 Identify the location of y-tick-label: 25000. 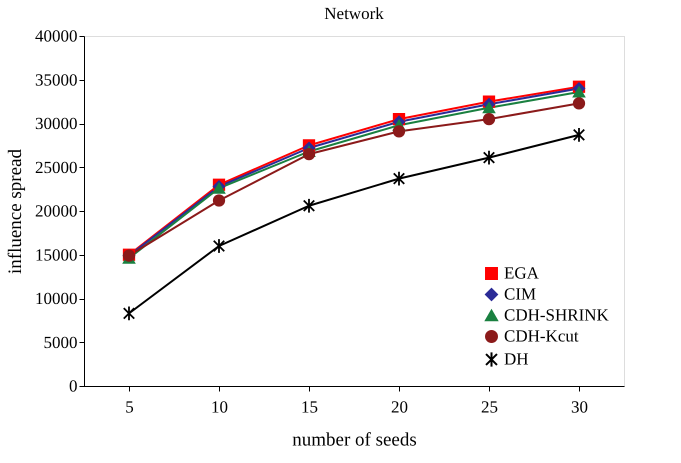
(56, 167).